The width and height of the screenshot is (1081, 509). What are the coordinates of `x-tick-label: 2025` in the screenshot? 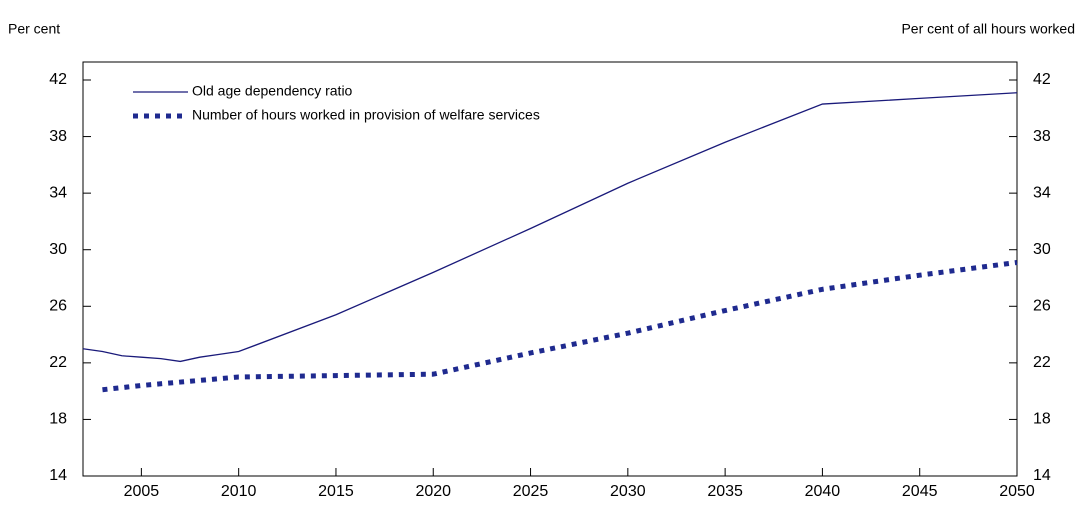 It's located at (531, 491).